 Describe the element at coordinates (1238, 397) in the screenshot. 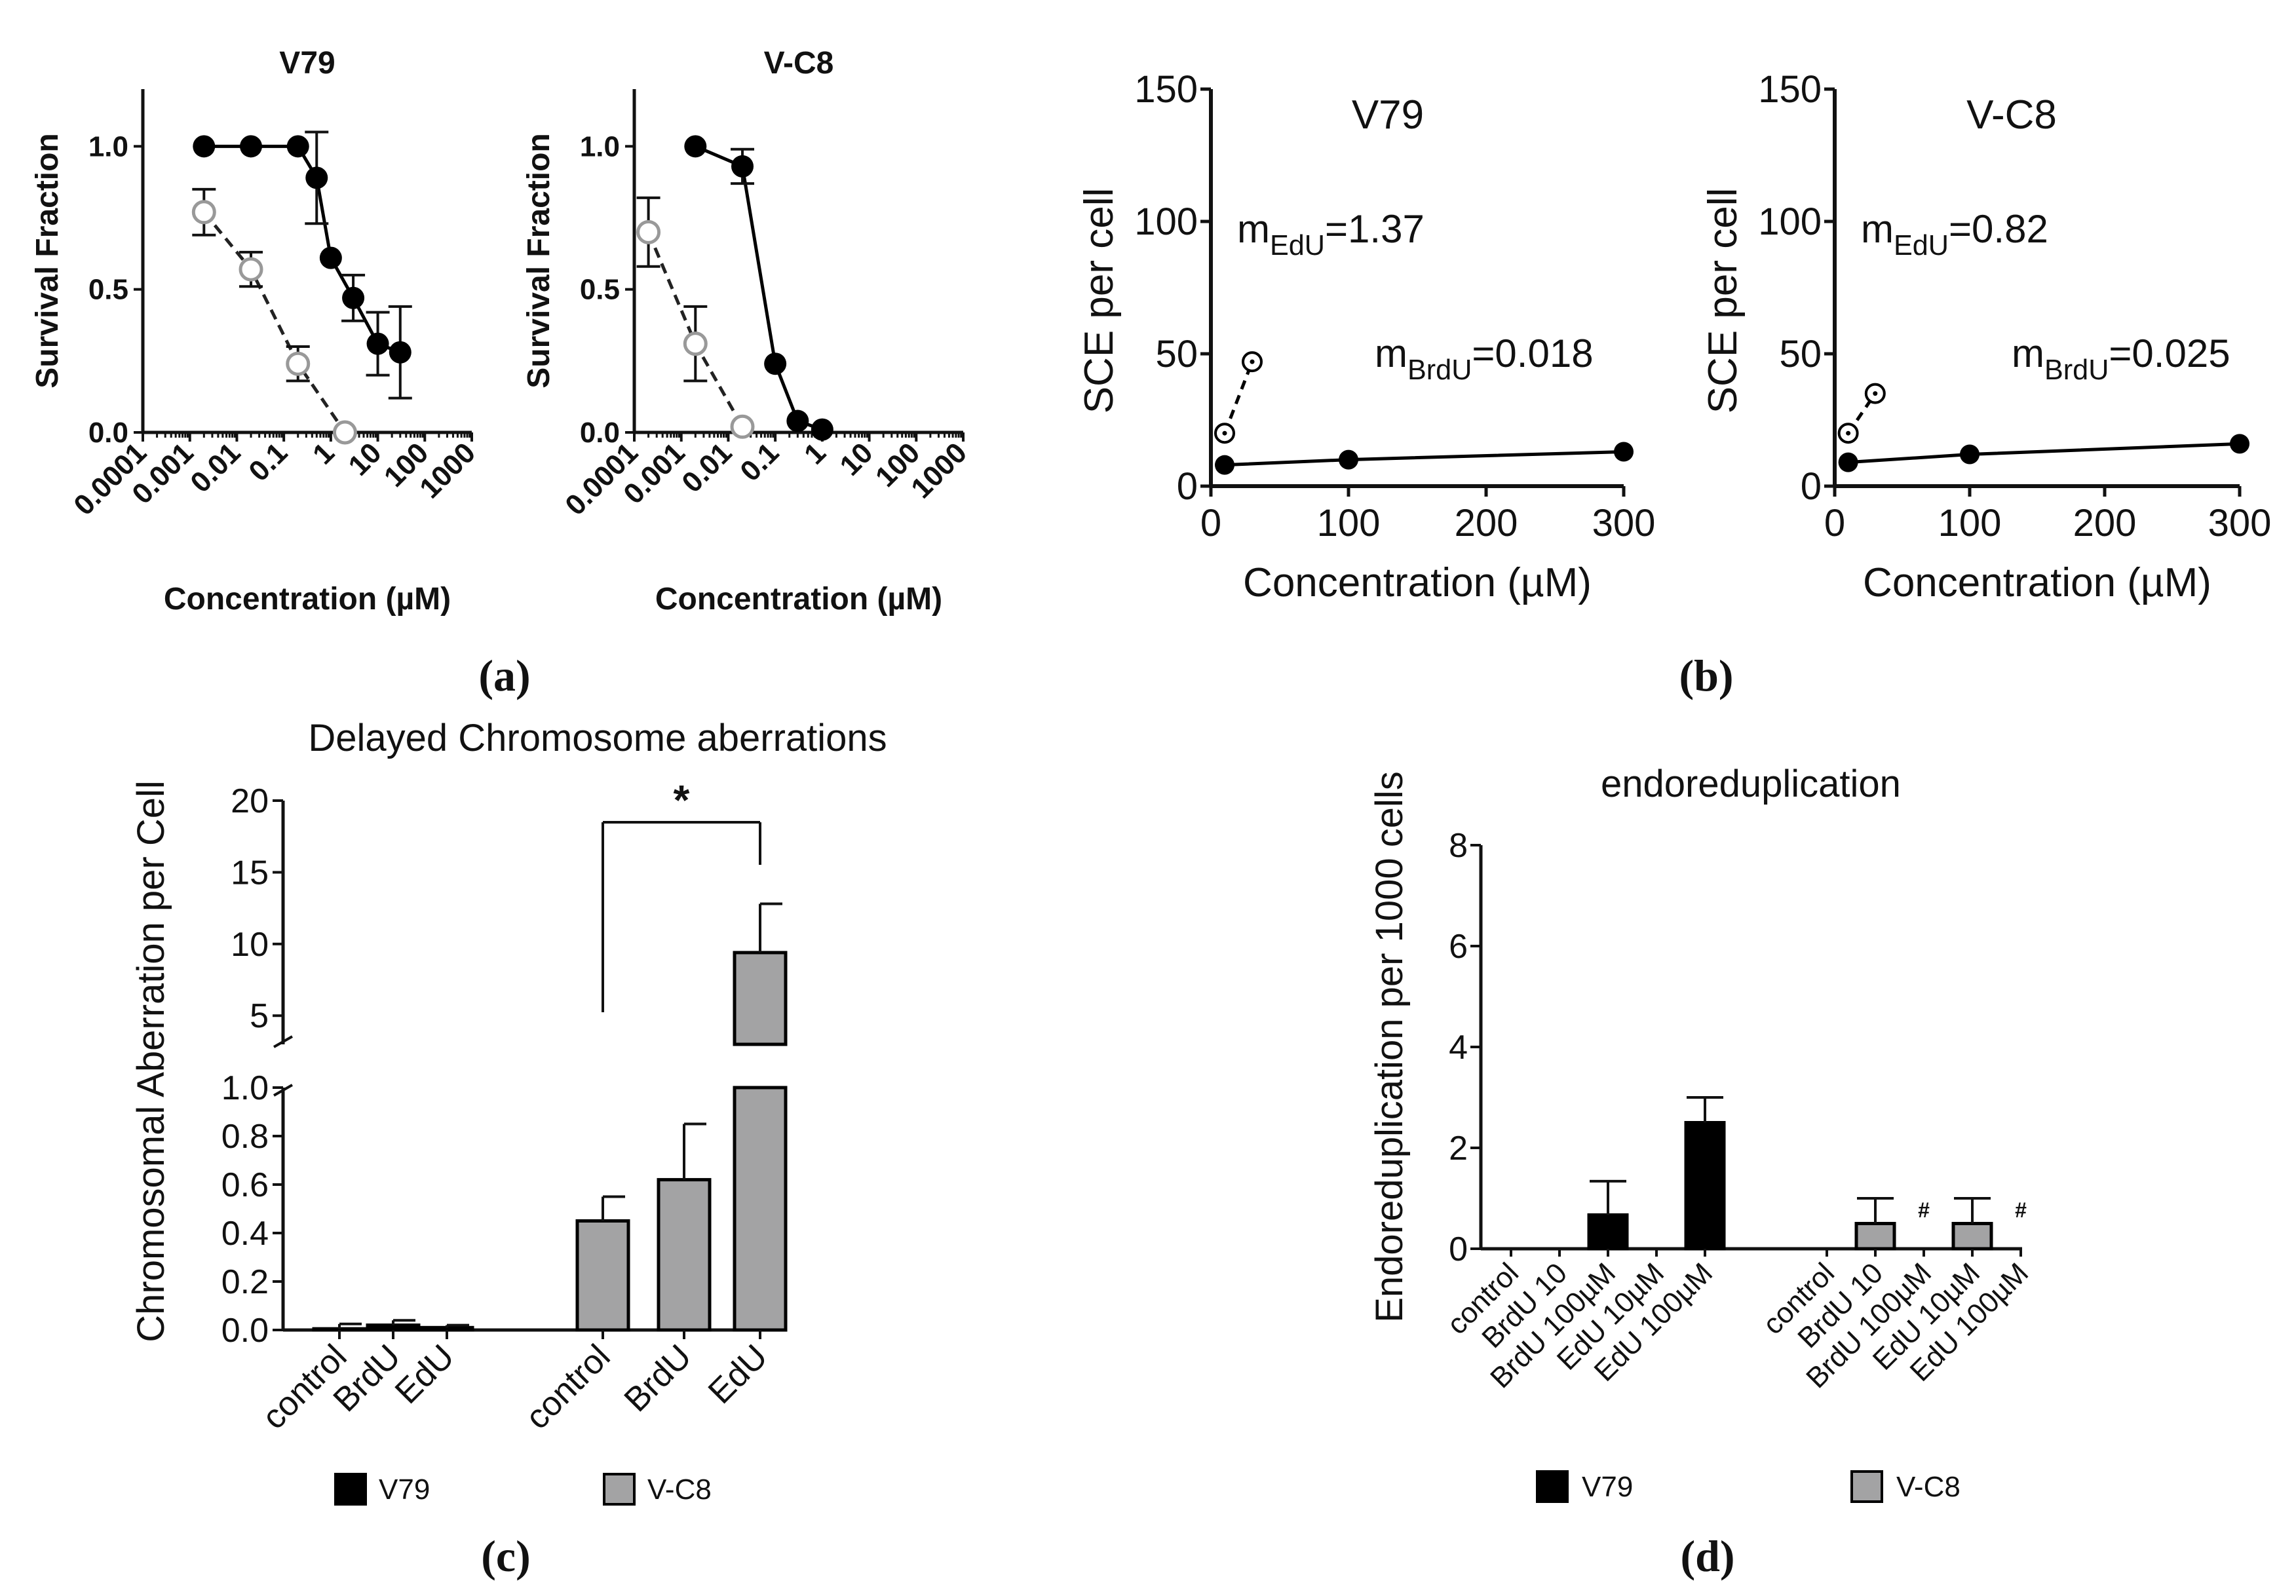

I see `b1-EdU-series-line` at that location.